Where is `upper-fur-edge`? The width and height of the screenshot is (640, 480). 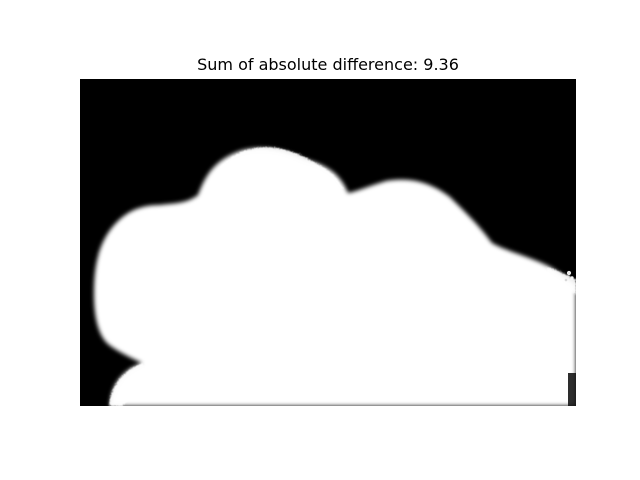
upper-fur-edge is located at coordinates (275, 173).